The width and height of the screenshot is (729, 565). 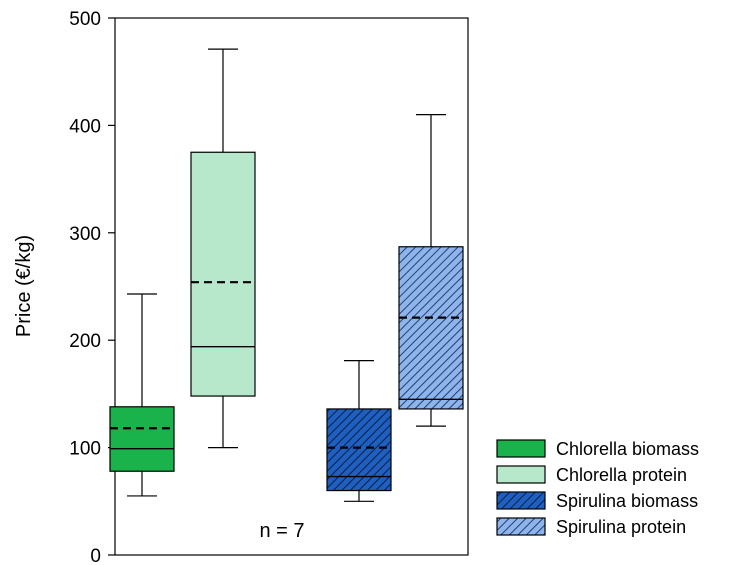 I want to click on sample-size-annotation: n = 7, so click(x=281, y=531).